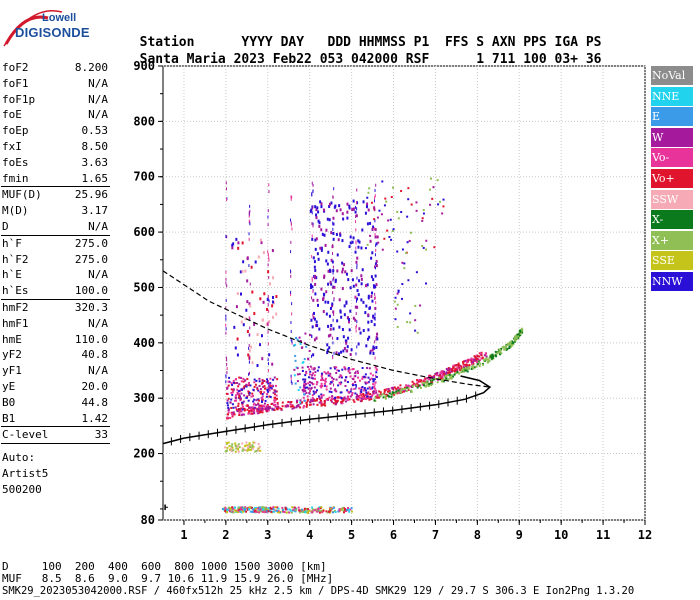  I want to click on autoscaler-name: Artist5, so click(25, 473).